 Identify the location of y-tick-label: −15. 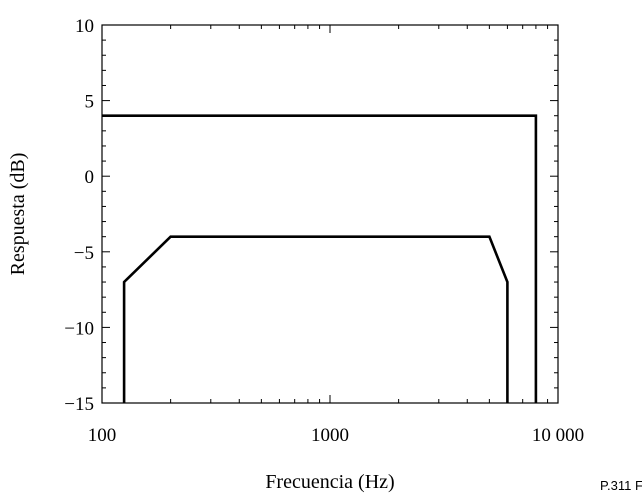
(79, 404).